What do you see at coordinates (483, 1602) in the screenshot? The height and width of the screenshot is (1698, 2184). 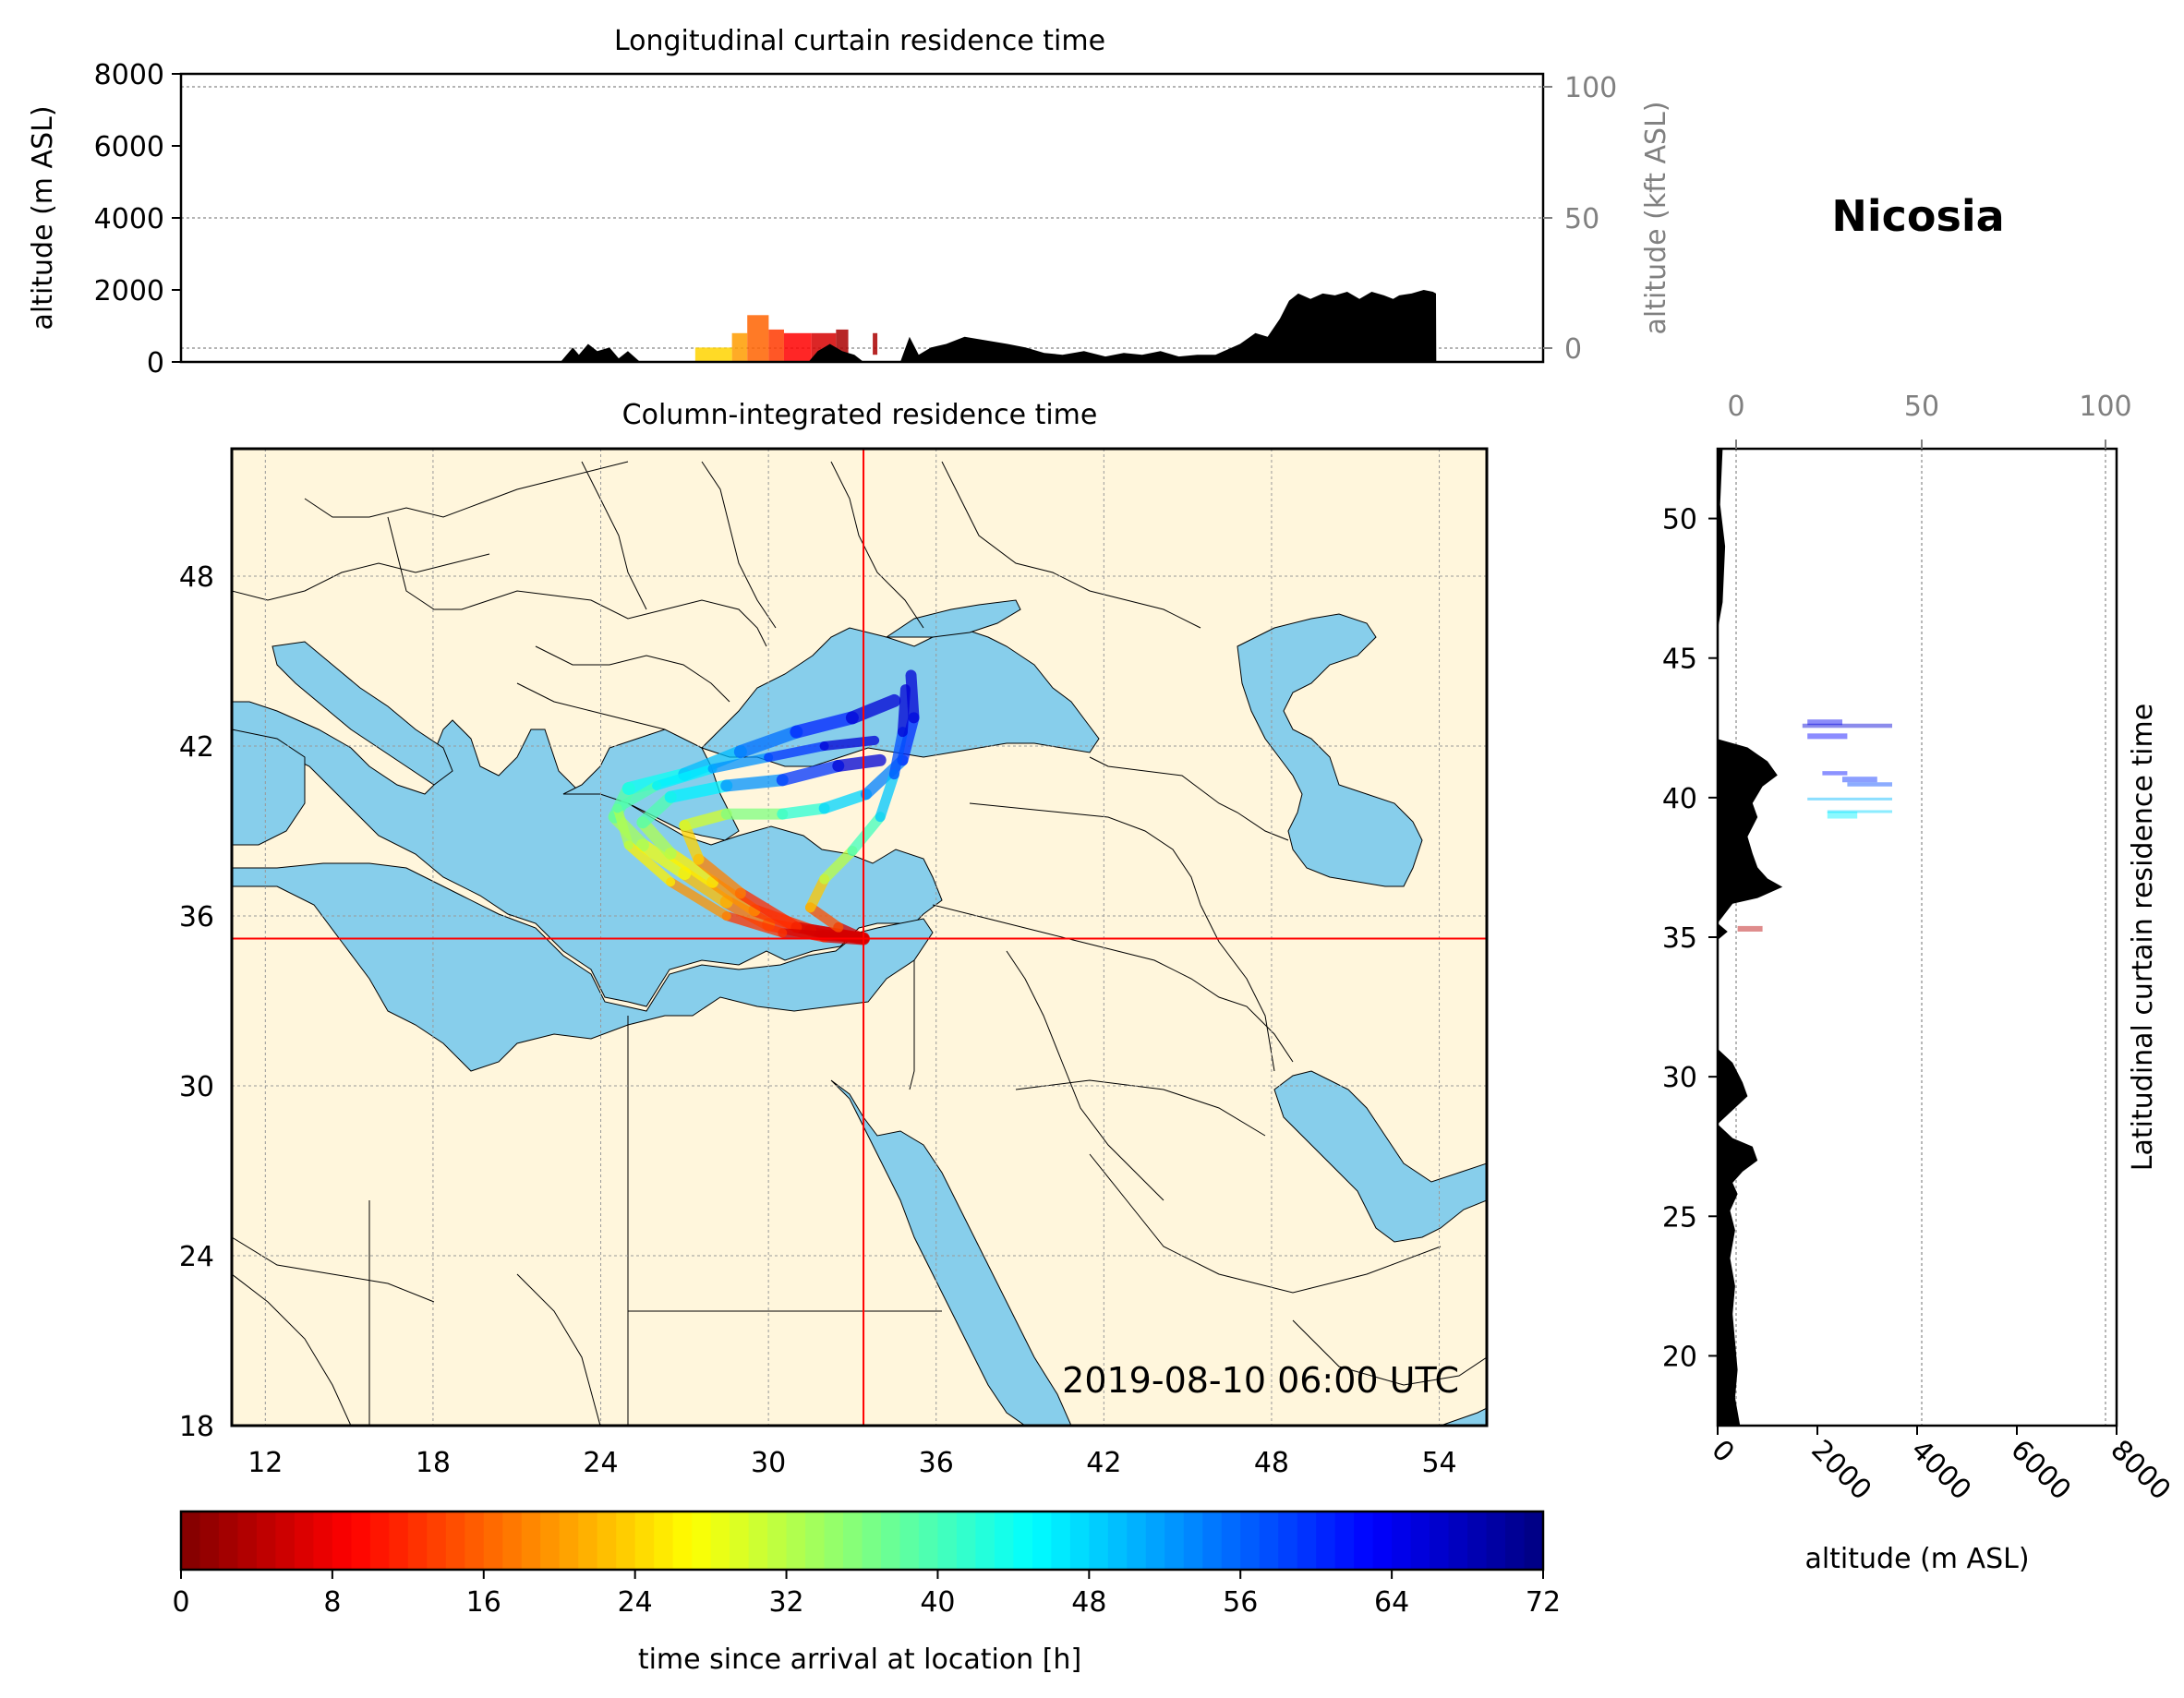 I see `colorbar-tick-label: 16` at bounding box center [483, 1602].